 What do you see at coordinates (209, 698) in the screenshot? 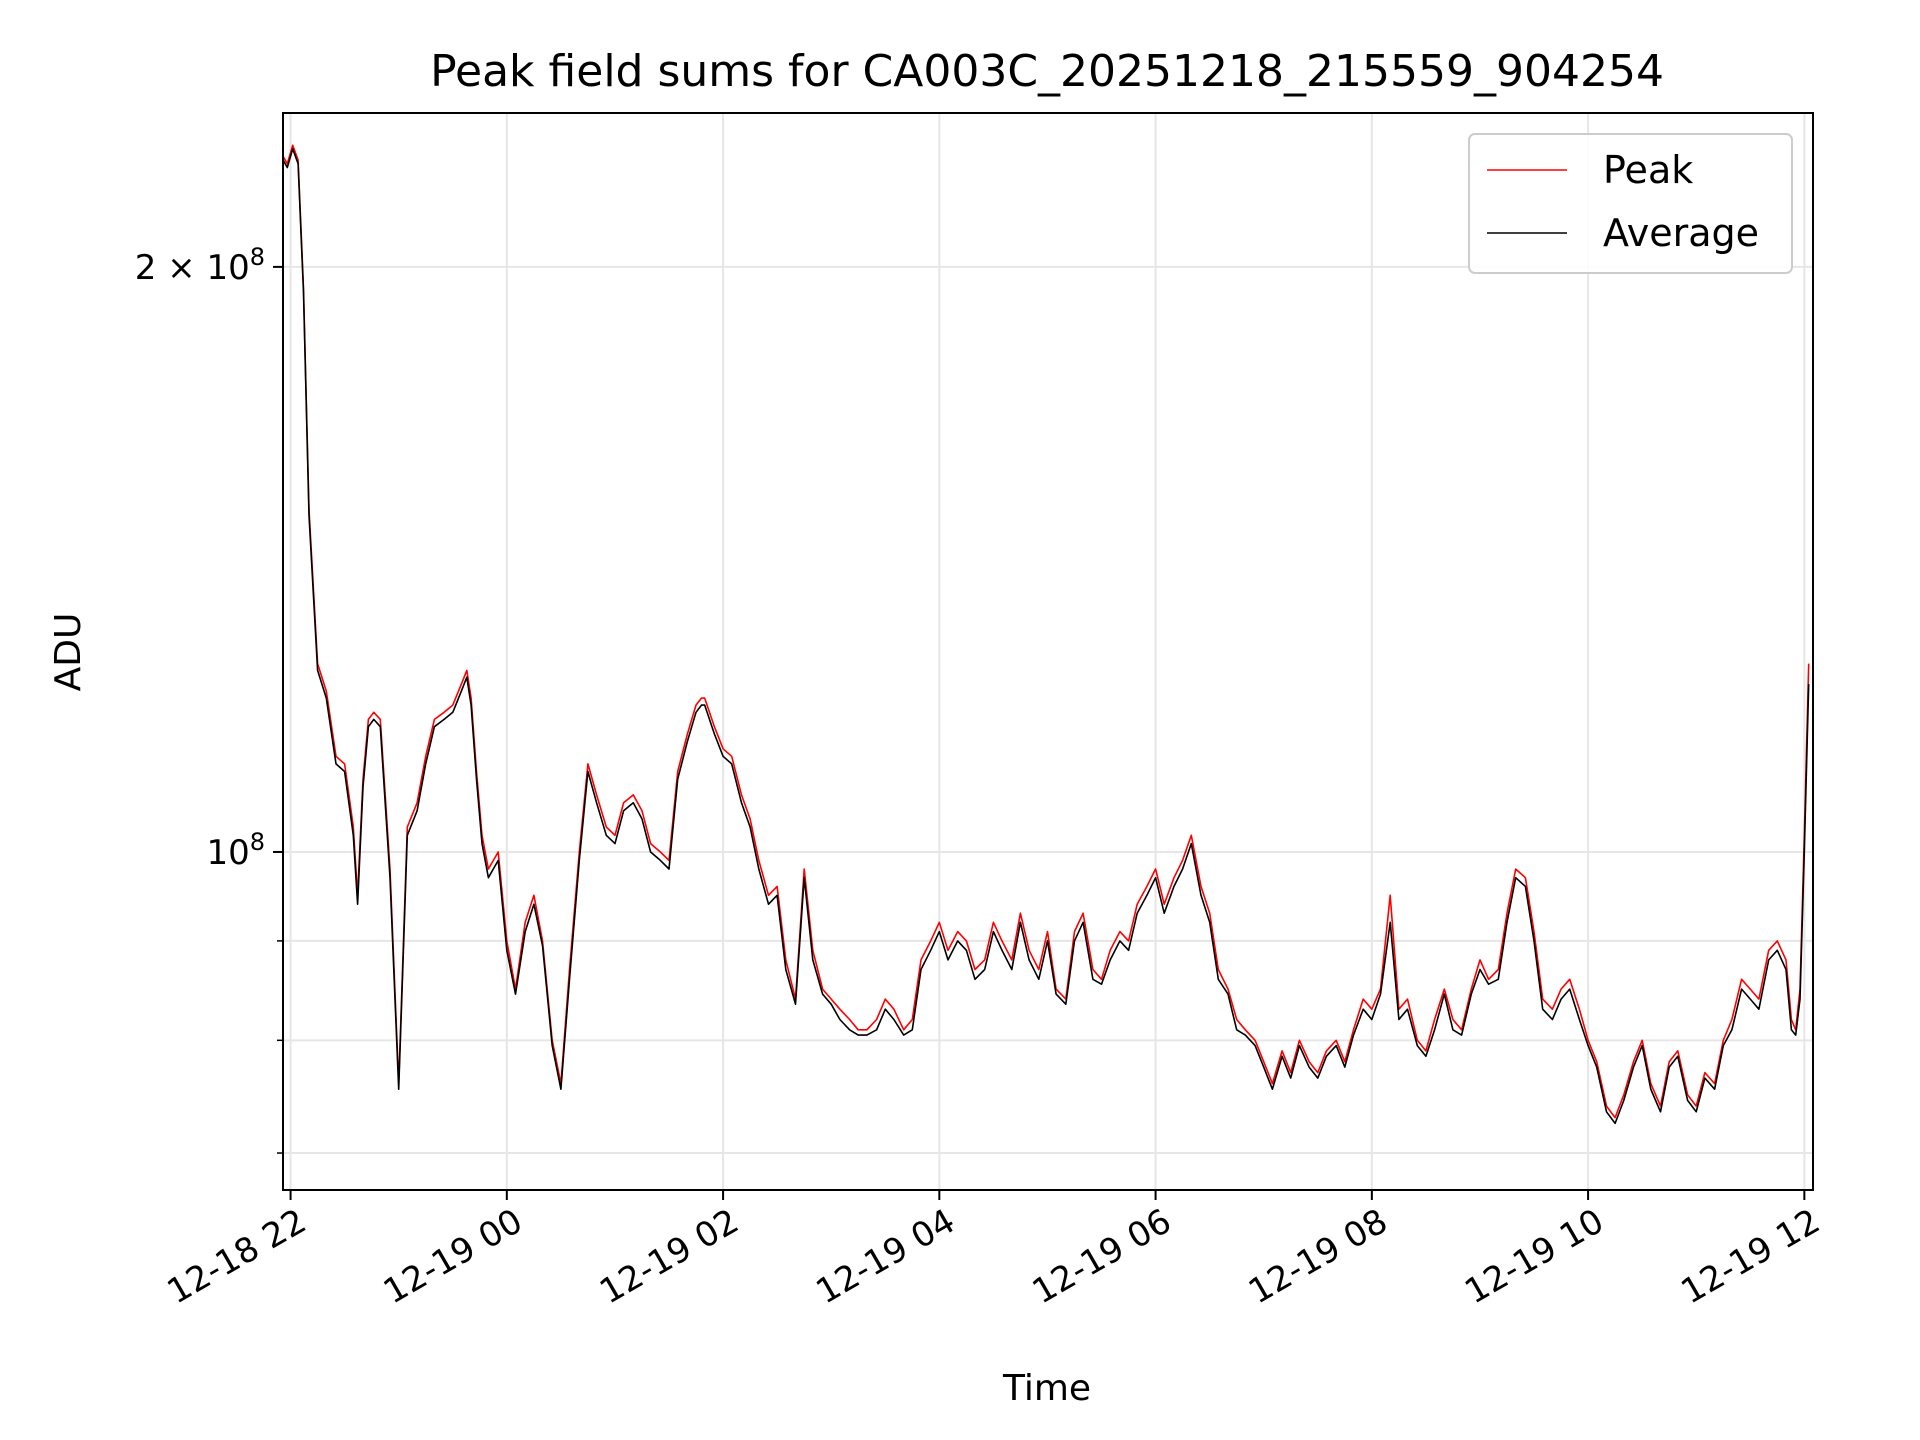
I see `y-axis-ticks: 108 2 × 108` at bounding box center [209, 698].